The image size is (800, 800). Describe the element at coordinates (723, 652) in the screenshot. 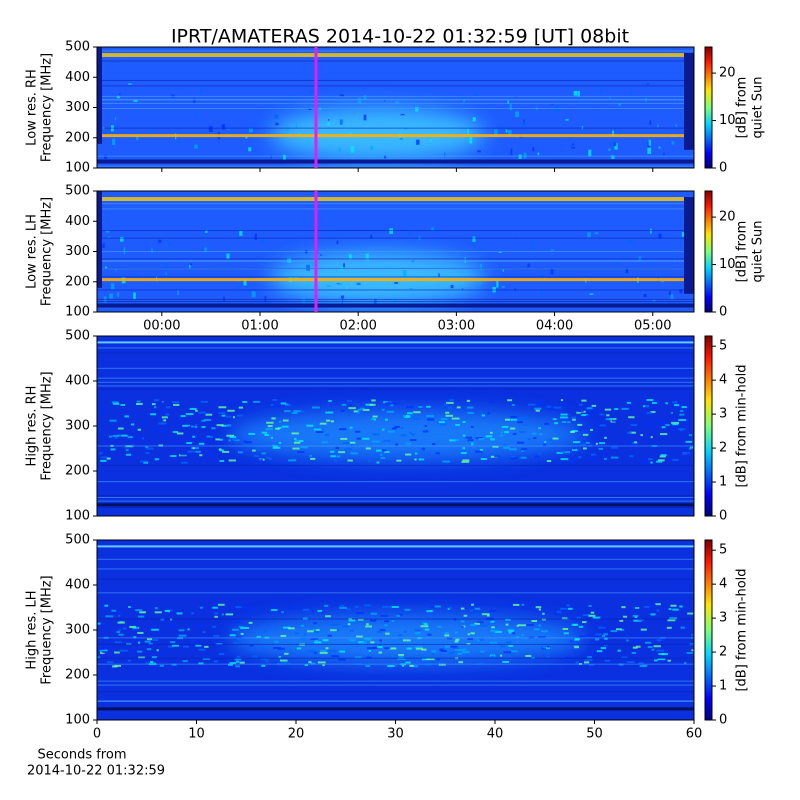

I see `colorbar-tick-label: 2` at that location.